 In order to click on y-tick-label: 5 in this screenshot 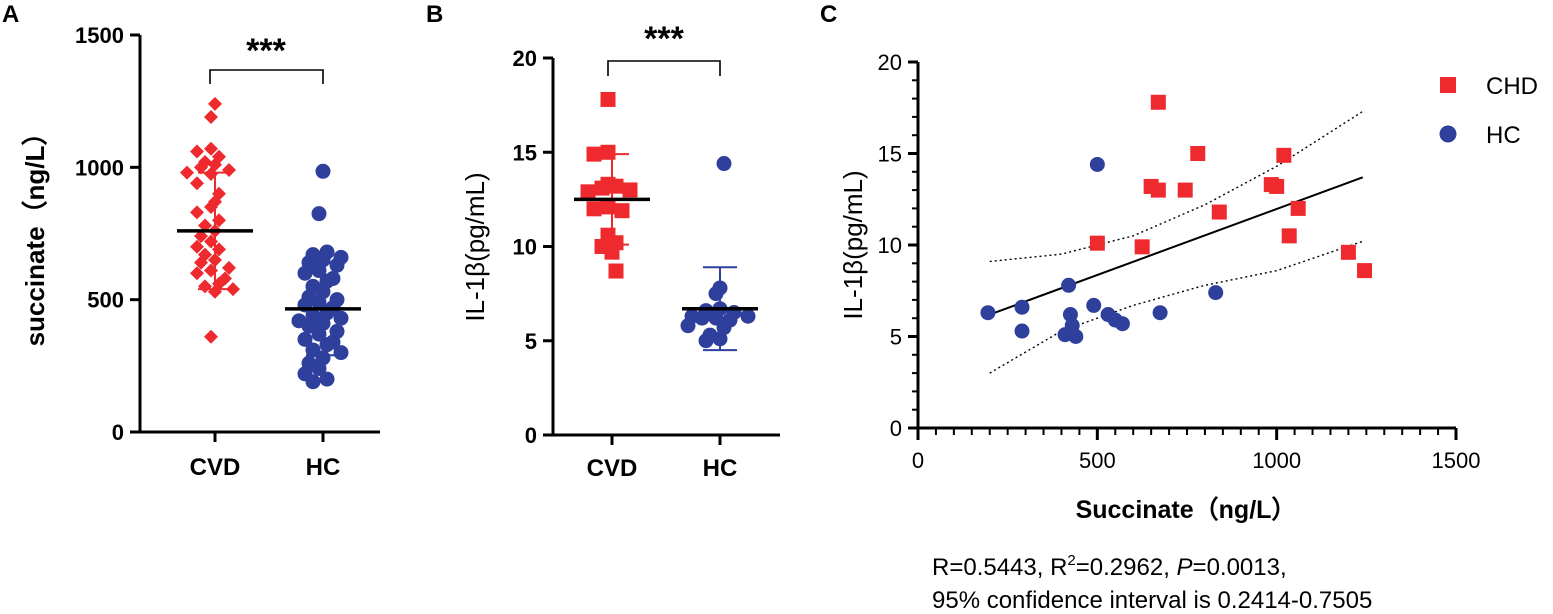, I will do `click(896, 337)`.